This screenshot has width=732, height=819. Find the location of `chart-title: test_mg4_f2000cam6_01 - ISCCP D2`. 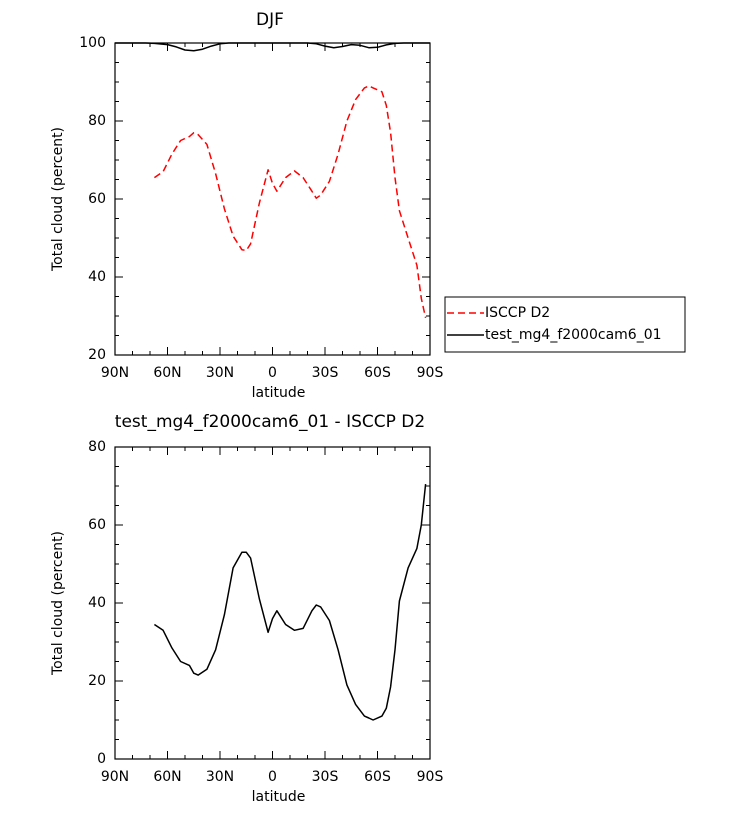

chart-title: test_mg4_f2000cam6_01 - ISCCP D2 is located at coordinates (270, 422).